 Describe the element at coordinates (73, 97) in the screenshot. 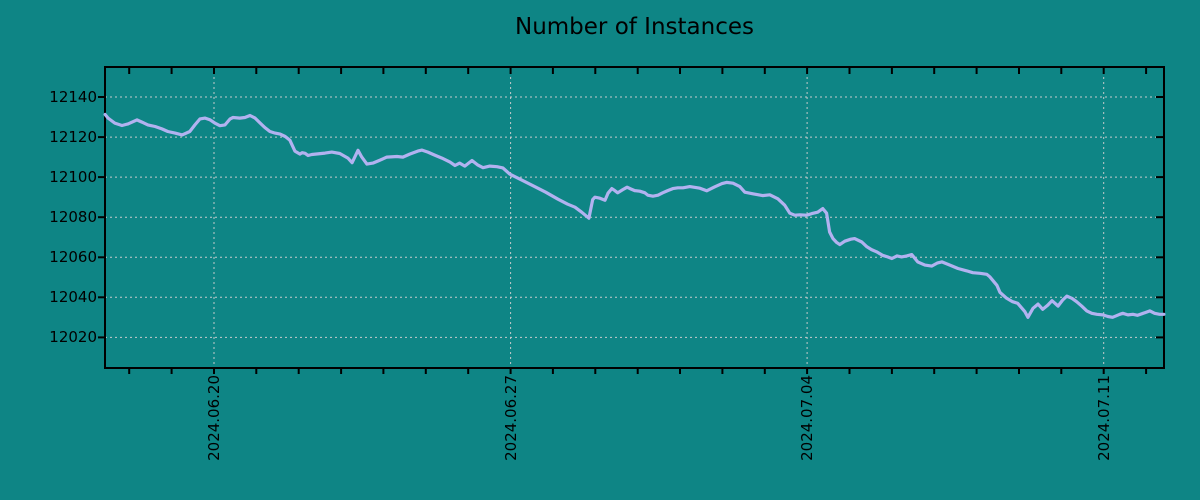

I see `y-axis-label: 12140` at that location.